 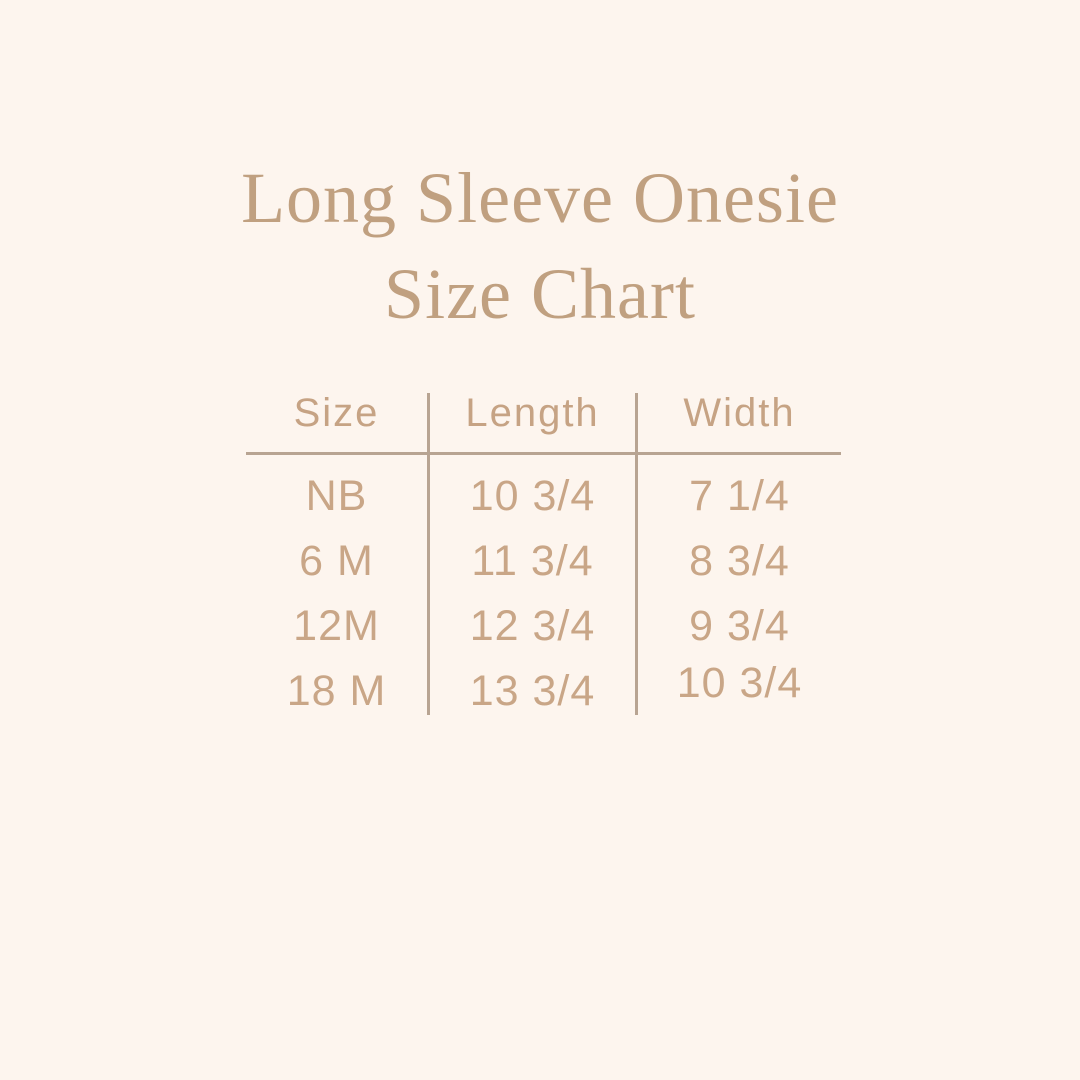 I want to click on length-value: 11 3/4, so click(x=532, y=561).